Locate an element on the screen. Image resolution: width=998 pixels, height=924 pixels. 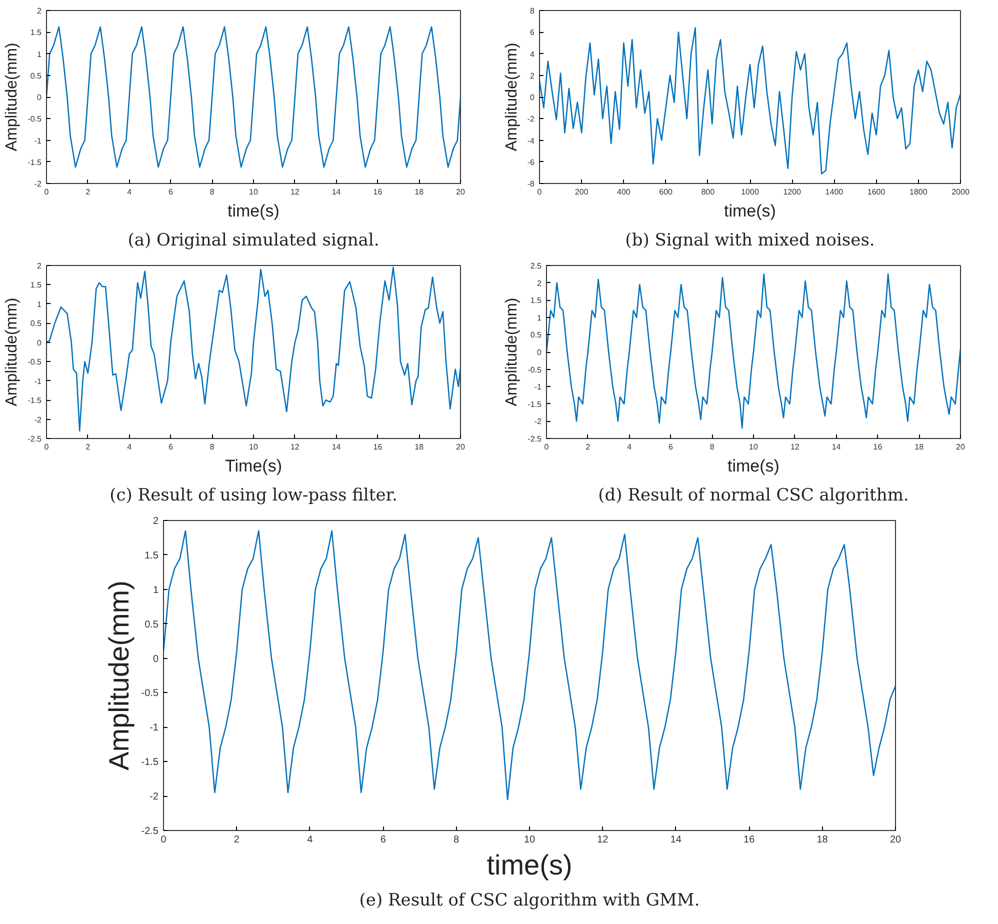
x-tick-label: 400 is located at coordinates (624, 192).